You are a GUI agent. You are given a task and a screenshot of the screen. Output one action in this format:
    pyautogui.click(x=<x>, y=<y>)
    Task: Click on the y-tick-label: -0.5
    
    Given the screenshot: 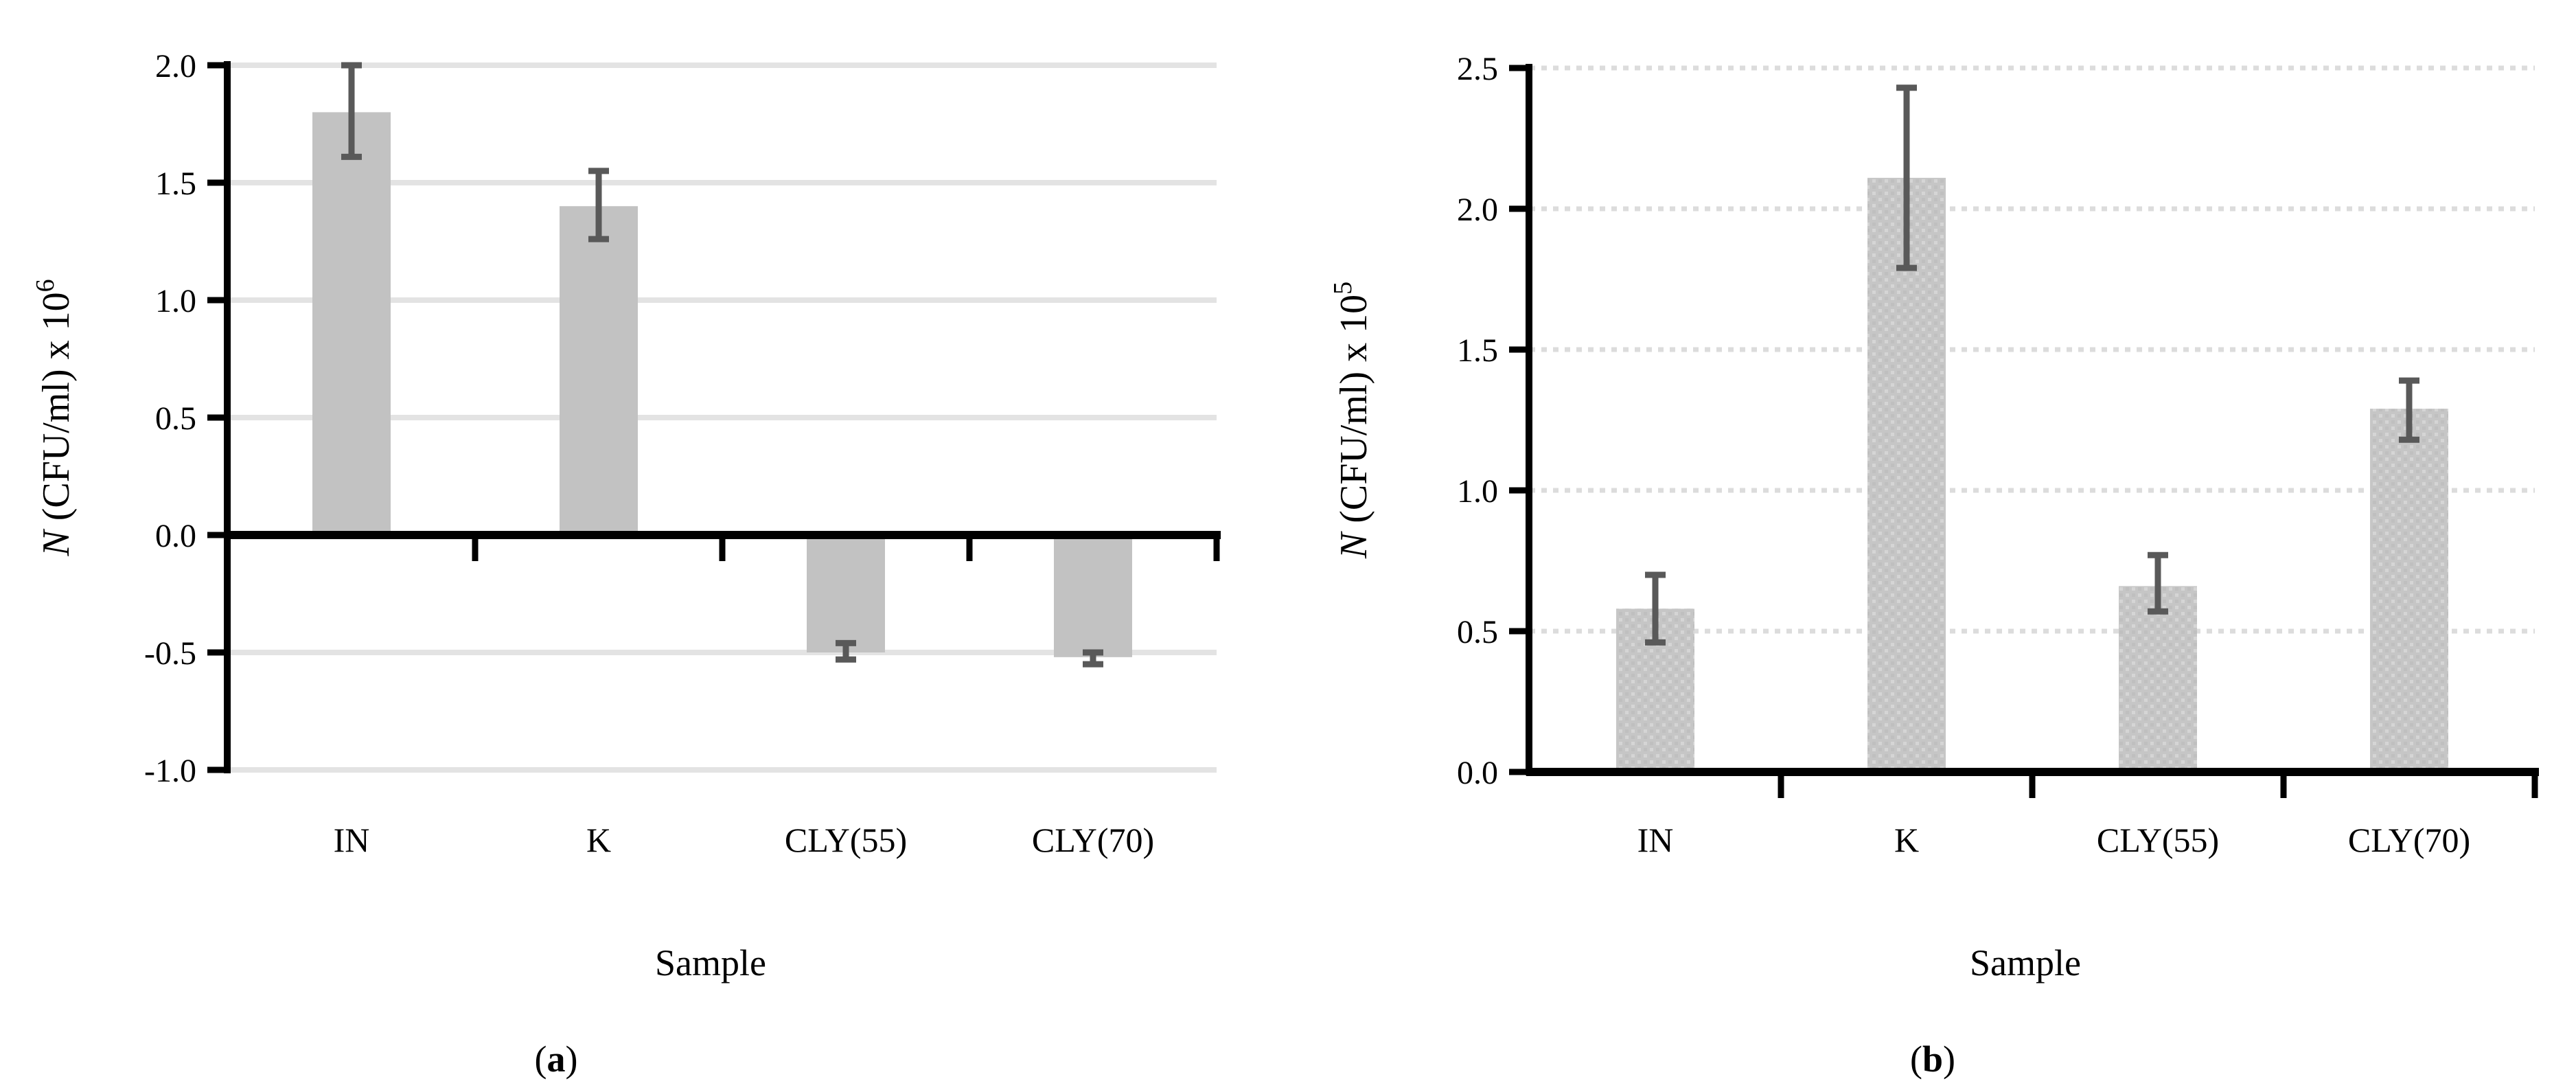 What is the action you would take?
    pyautogui.click(x=170, y=653)
    